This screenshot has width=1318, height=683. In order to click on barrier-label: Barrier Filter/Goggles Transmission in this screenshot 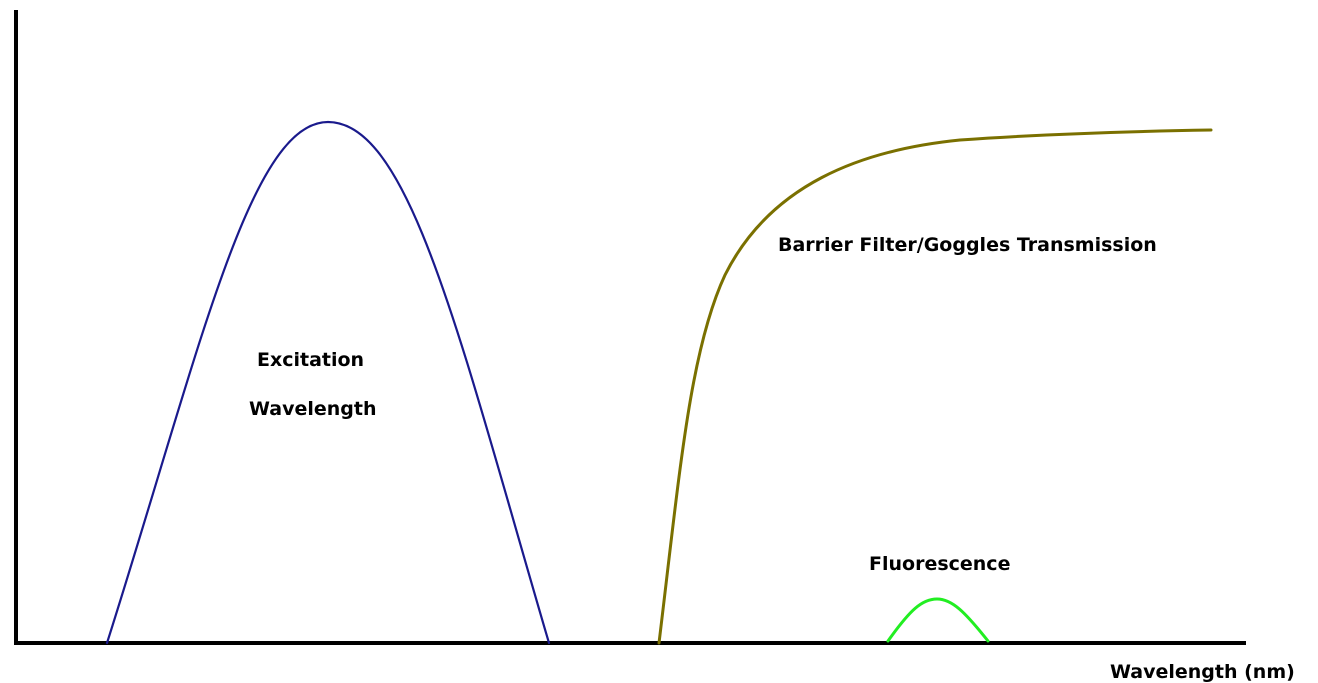, I will do `click(967, 245)`.